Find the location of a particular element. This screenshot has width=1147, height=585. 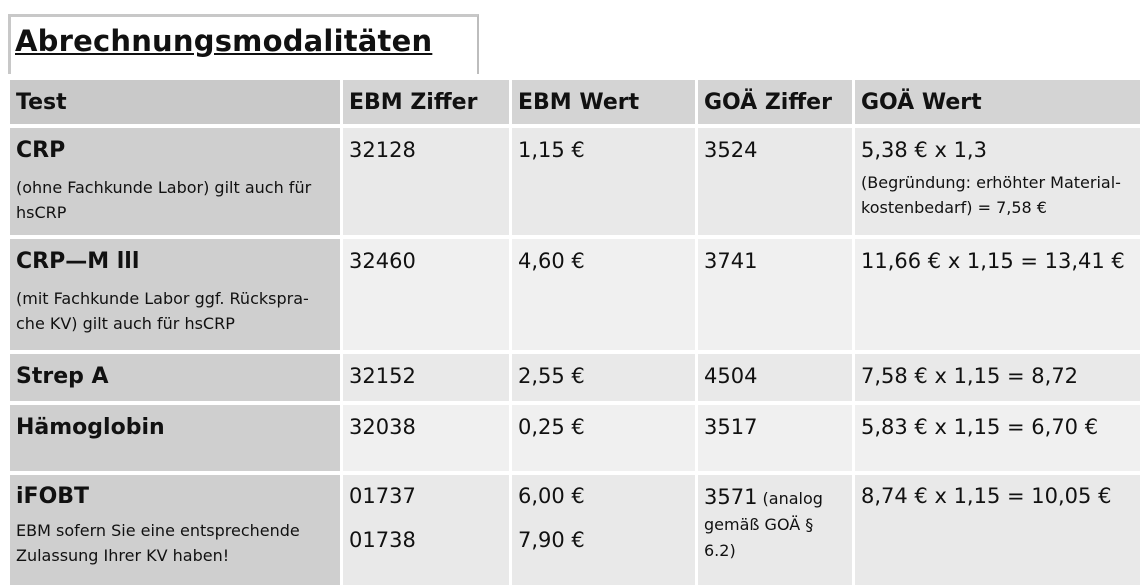

header-ebm-ziffer: EBM Ziffer is located at coordinates (426, 102).